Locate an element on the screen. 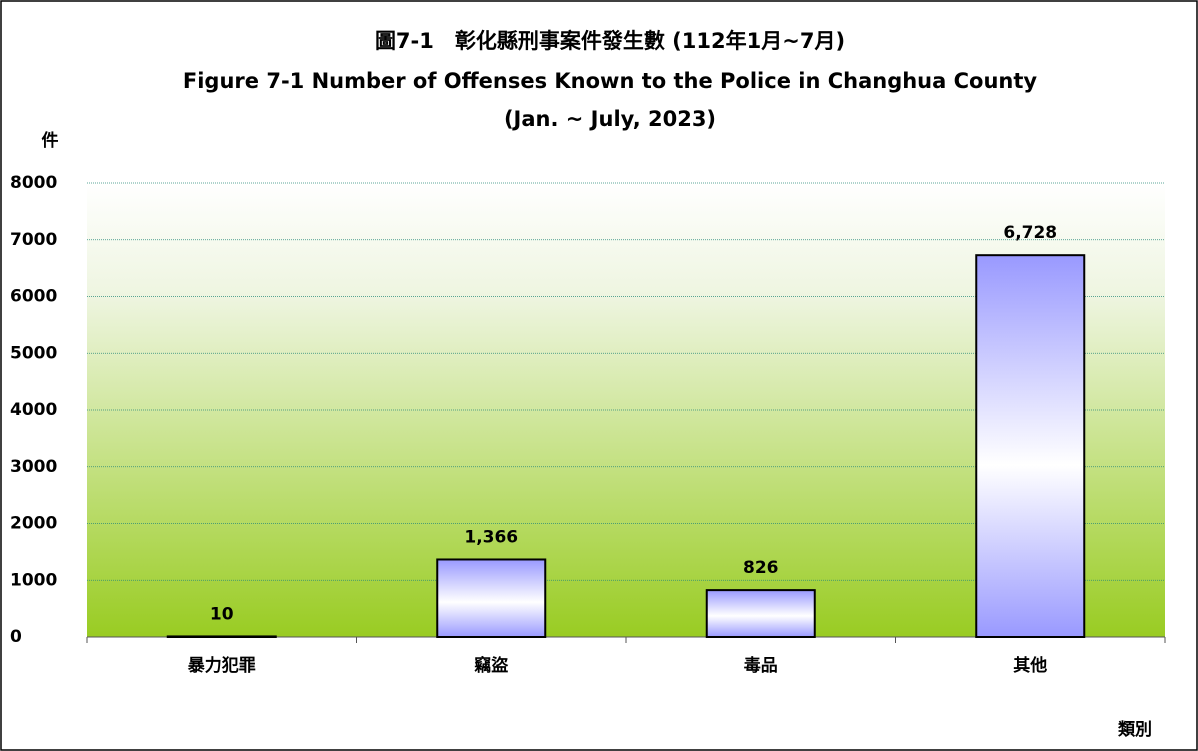 This screenshot has width=1198, height=751. y-tick-label: 2000 is located at coordinates (33, 524).